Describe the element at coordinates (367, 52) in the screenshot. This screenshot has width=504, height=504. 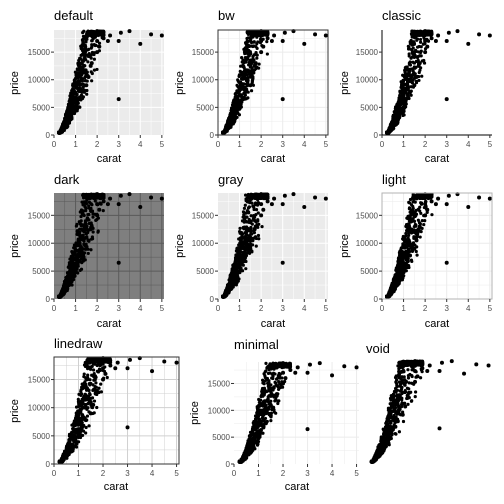
I see `y-tick-label: 15000` at that location.